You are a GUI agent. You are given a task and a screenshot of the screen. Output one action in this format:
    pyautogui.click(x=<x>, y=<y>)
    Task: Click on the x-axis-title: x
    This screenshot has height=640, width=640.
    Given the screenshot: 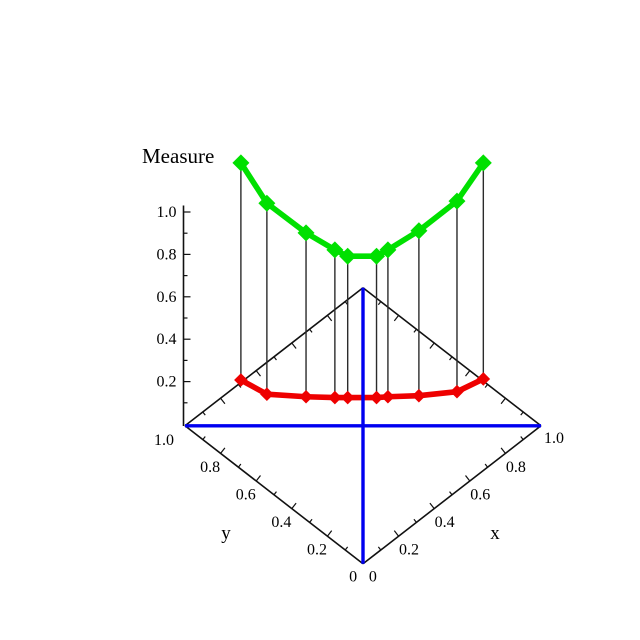 What is the action you would take?
    pyautogui.click(x=495, y=533)
    